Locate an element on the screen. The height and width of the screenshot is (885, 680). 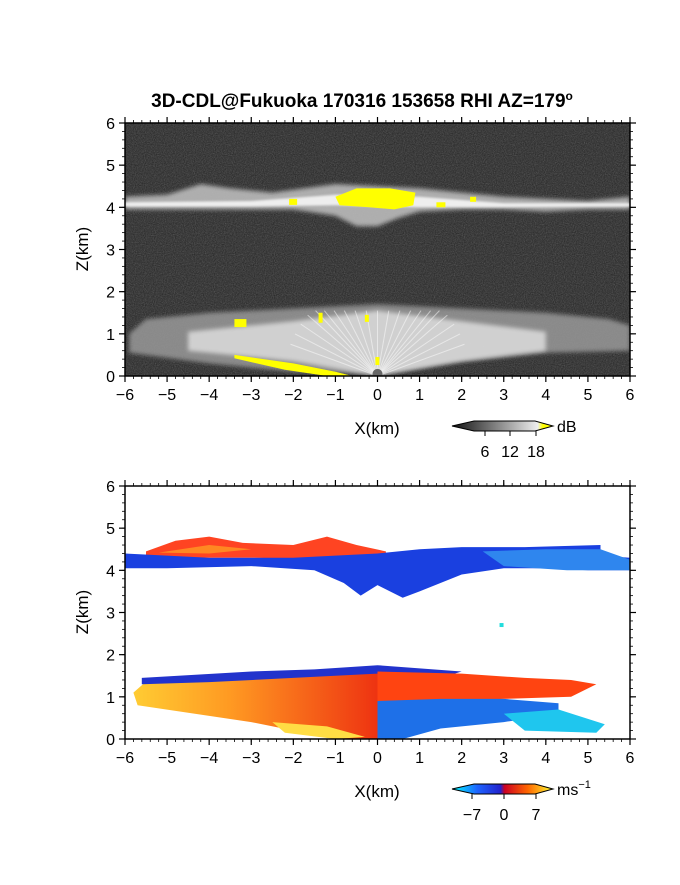
velocity-xtick-label: −5 is located at coordinates (167, 758).